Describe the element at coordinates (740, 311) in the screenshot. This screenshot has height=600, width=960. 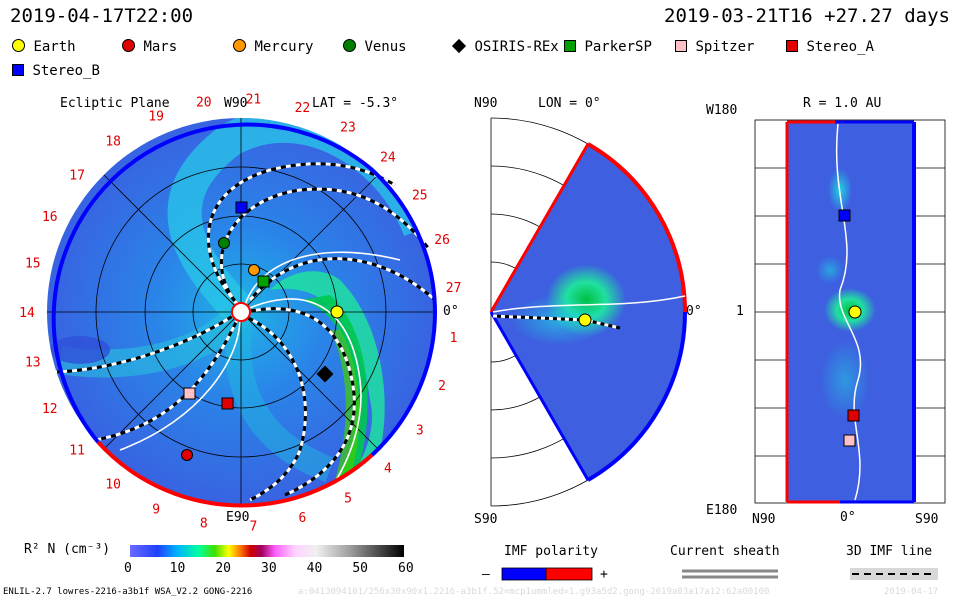
I see `shell-mid-label: 1` at that location.